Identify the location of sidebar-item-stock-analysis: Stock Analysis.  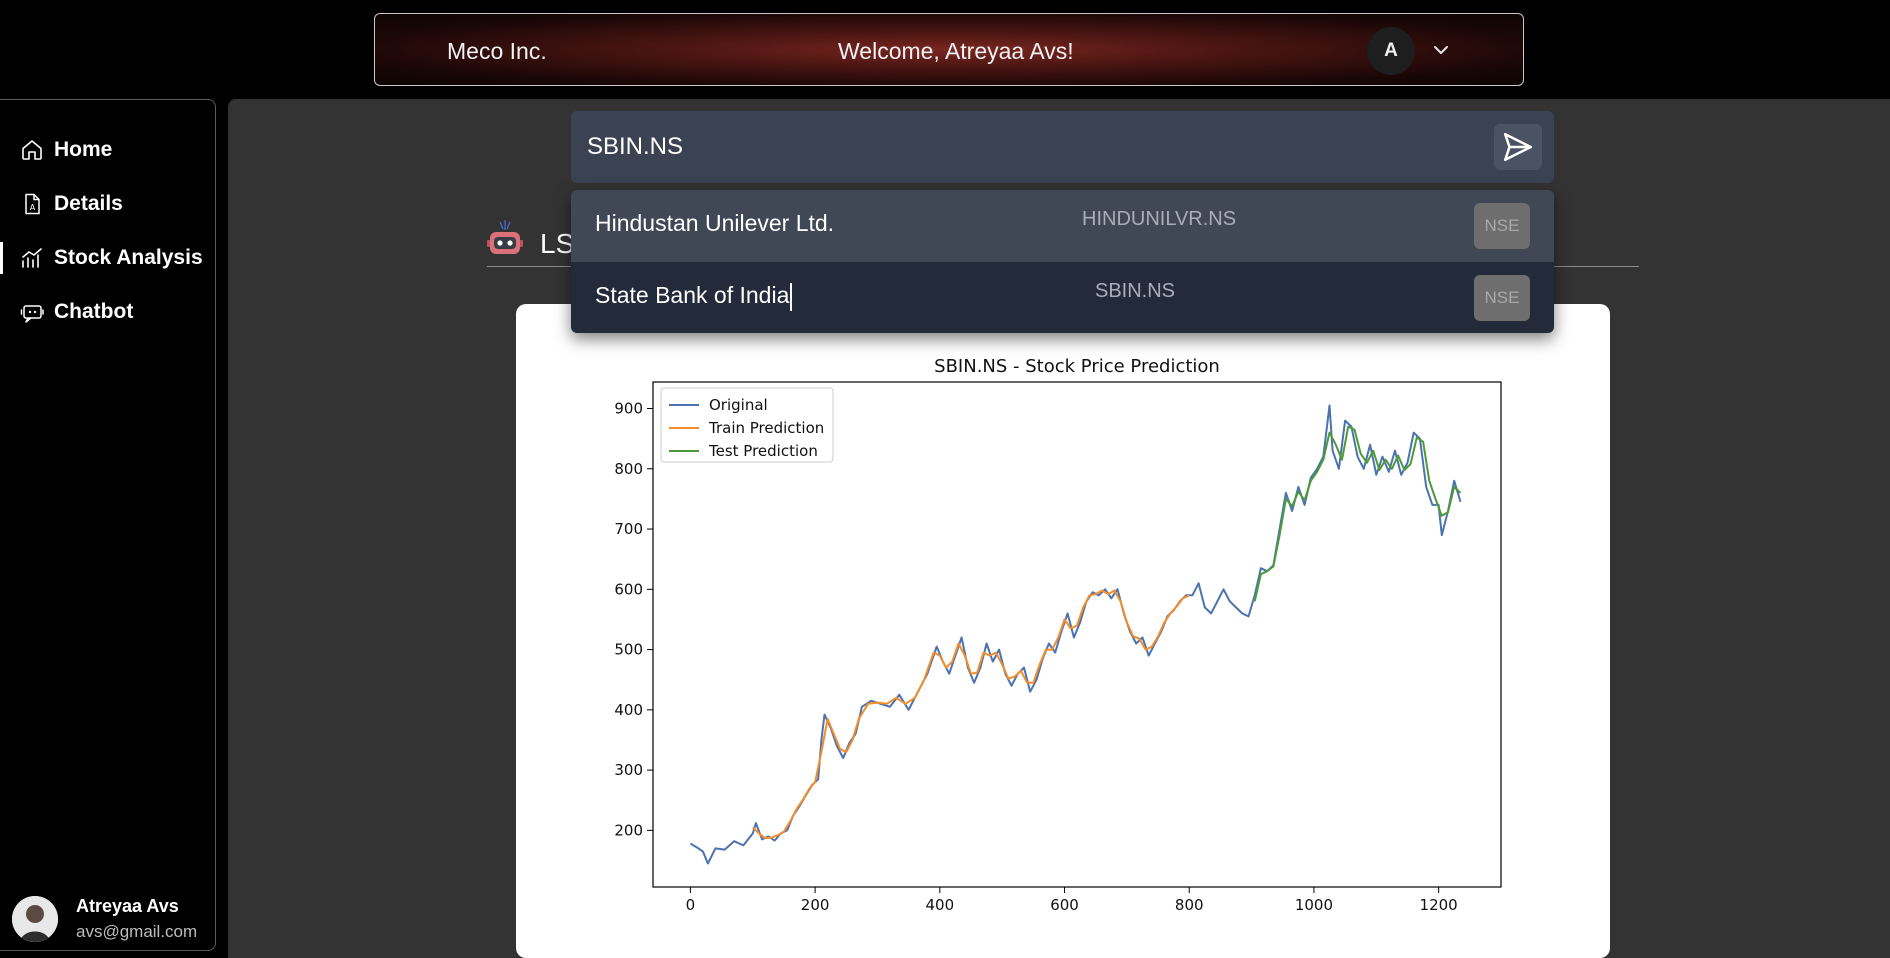
(105, 258).